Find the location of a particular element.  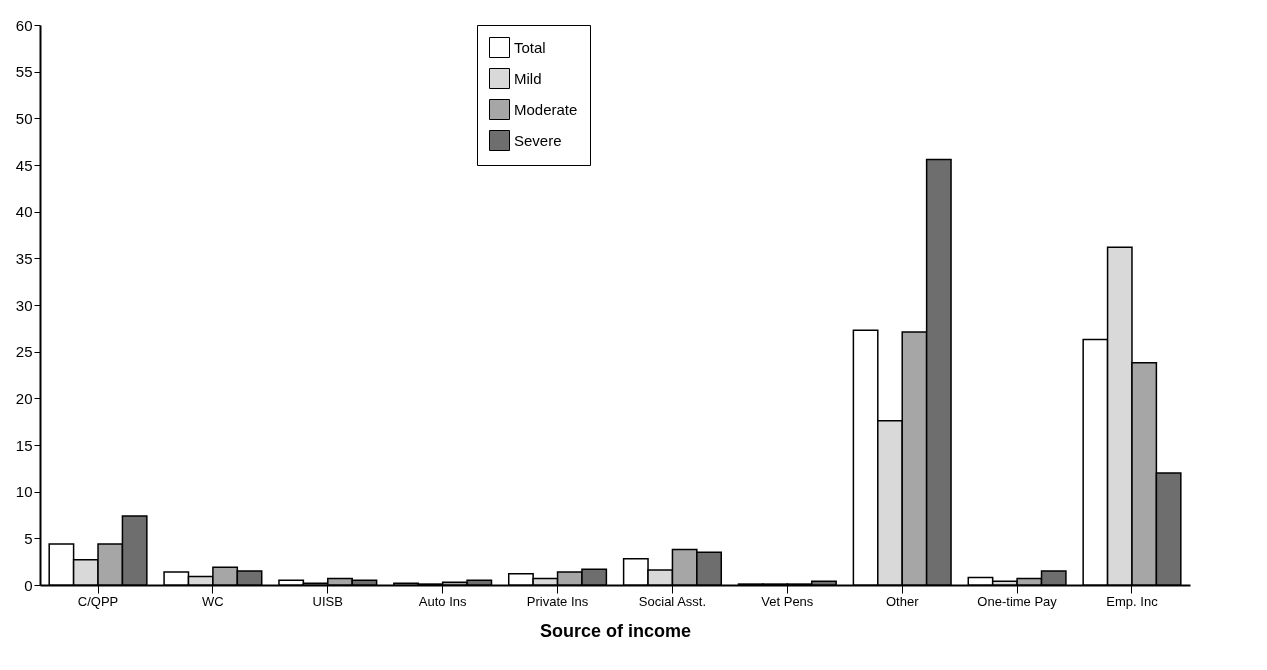

y-tick-label: 25 is located at coordinates (24, 352).